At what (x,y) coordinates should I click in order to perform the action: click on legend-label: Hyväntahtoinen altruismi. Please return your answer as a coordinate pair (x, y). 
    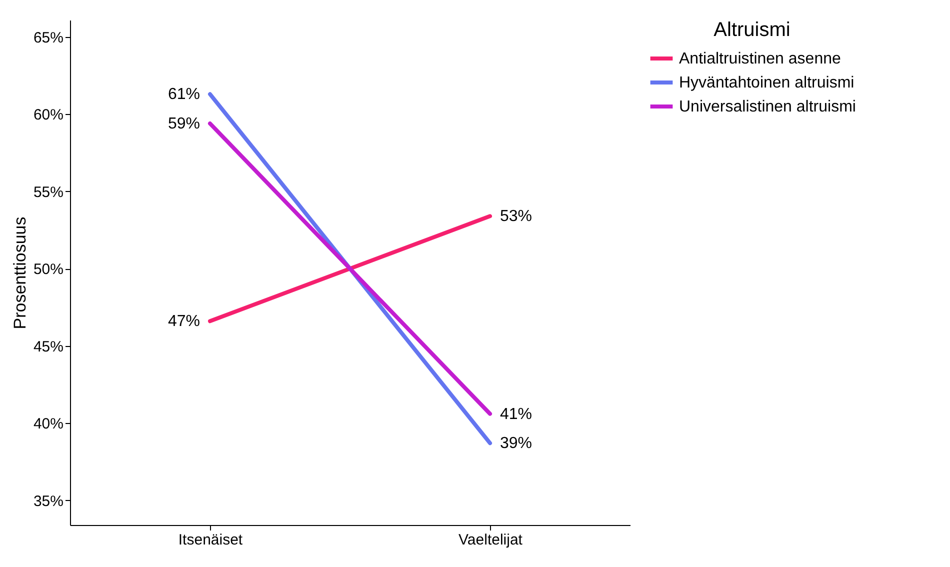
    Looking at the image, I should click on (766, 83).